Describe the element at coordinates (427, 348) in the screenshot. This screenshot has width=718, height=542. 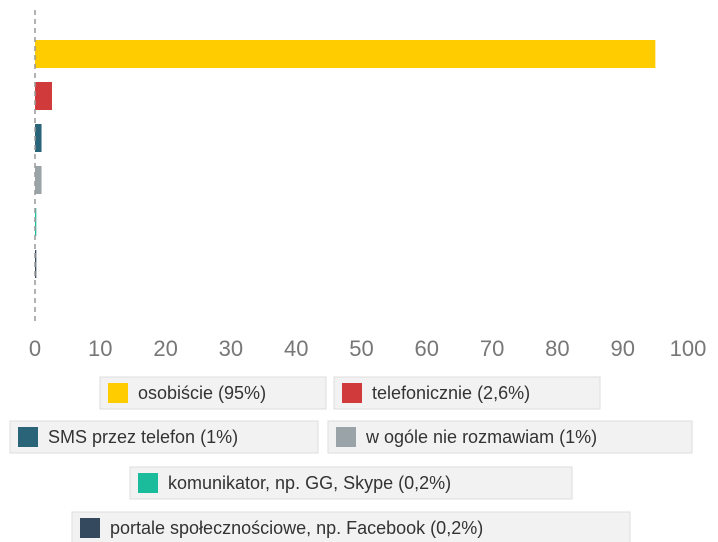
I see `x-tick-label: 60` at that location.